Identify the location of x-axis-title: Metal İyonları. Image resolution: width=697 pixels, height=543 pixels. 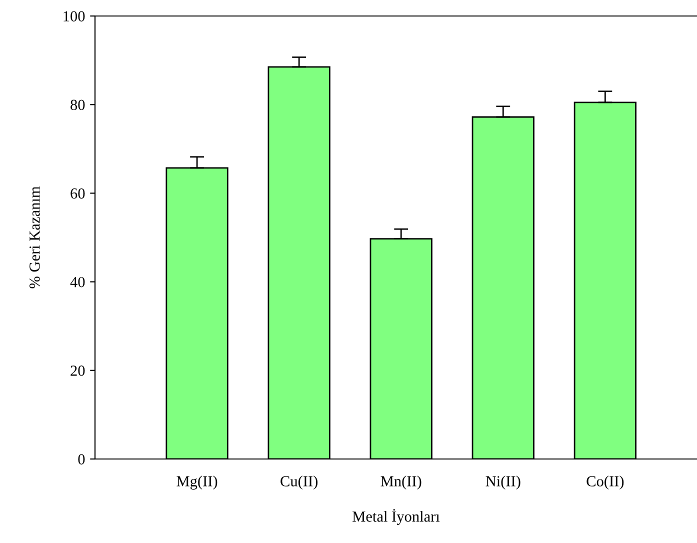
(396, 517).